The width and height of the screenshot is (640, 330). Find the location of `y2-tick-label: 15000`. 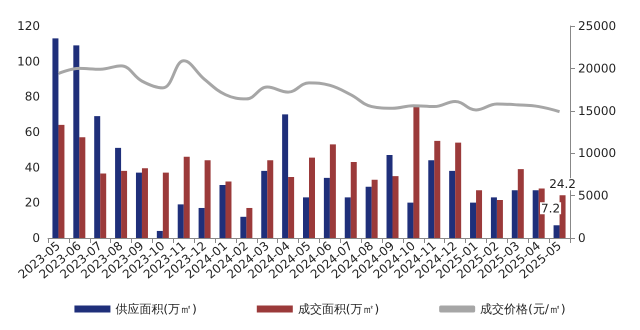

y2-tick-label: 15000 is located at coordinates (597, 111).